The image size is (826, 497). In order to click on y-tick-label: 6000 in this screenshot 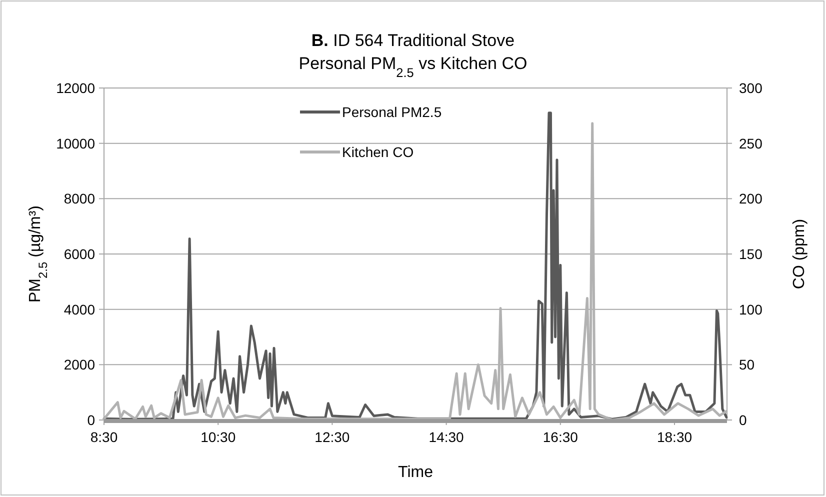, I will do `click(80, 254)`.